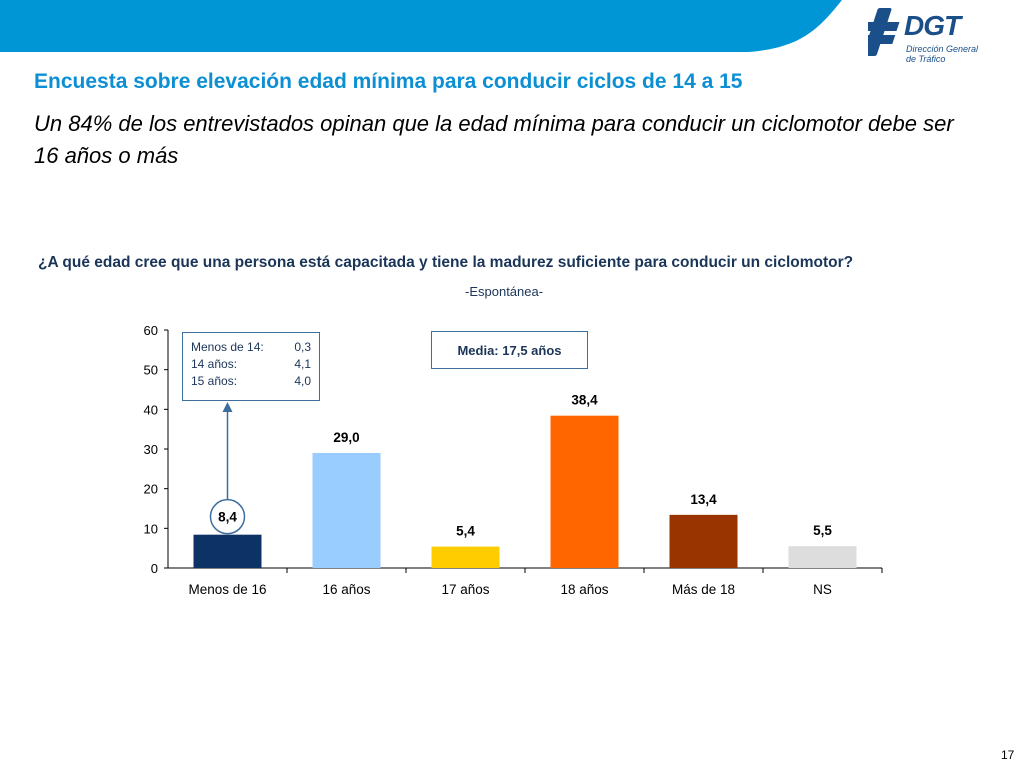 The height and width of the screenshot is (768, 1024). I want to click on x-tick-label: 17 años, so click(465, 589).